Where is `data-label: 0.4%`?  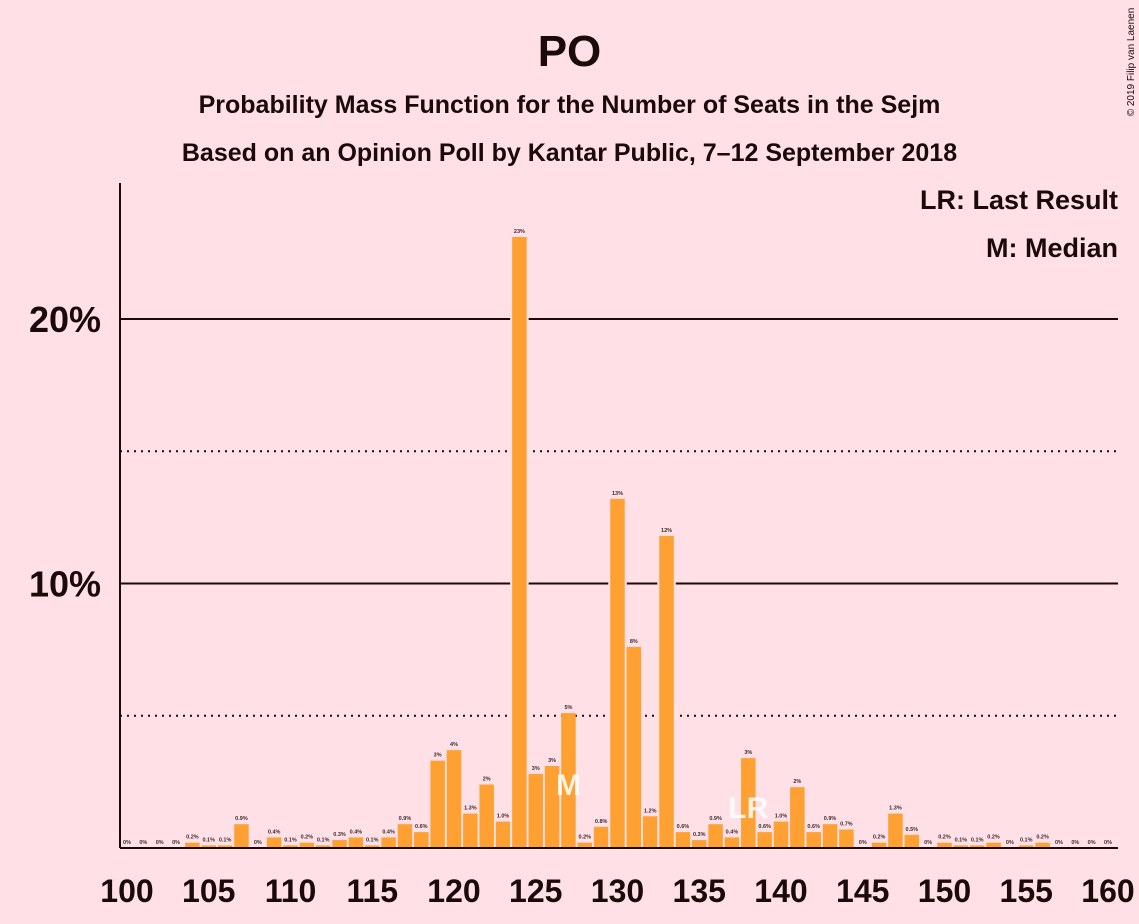 data-label: 0.4% is located at coordinates (274, 832).